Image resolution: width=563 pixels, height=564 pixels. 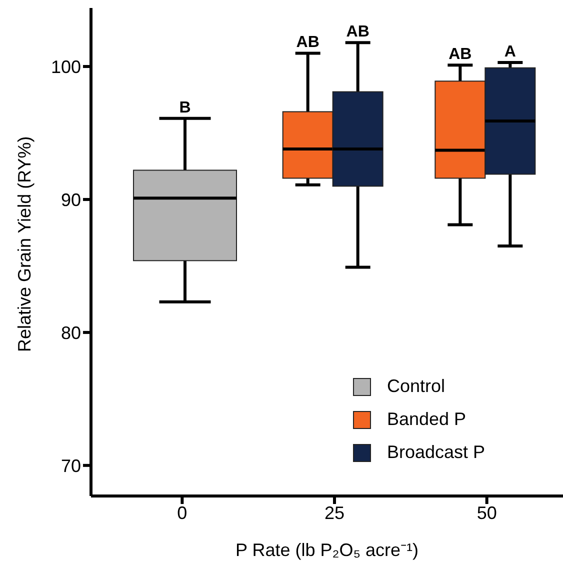 I want to click on legend-label: Control, so click(x=416, y=386).